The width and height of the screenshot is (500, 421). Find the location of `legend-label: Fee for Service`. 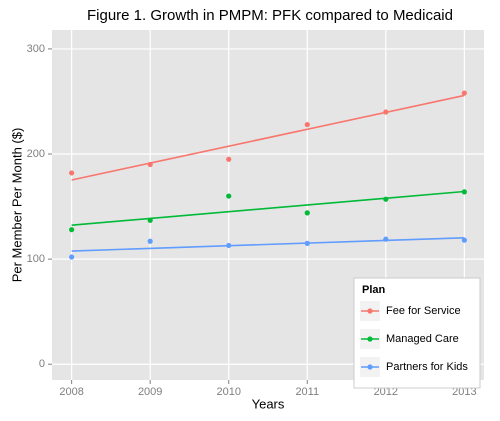

legend-label: Fee for Service is located at coordinates (423, 311).